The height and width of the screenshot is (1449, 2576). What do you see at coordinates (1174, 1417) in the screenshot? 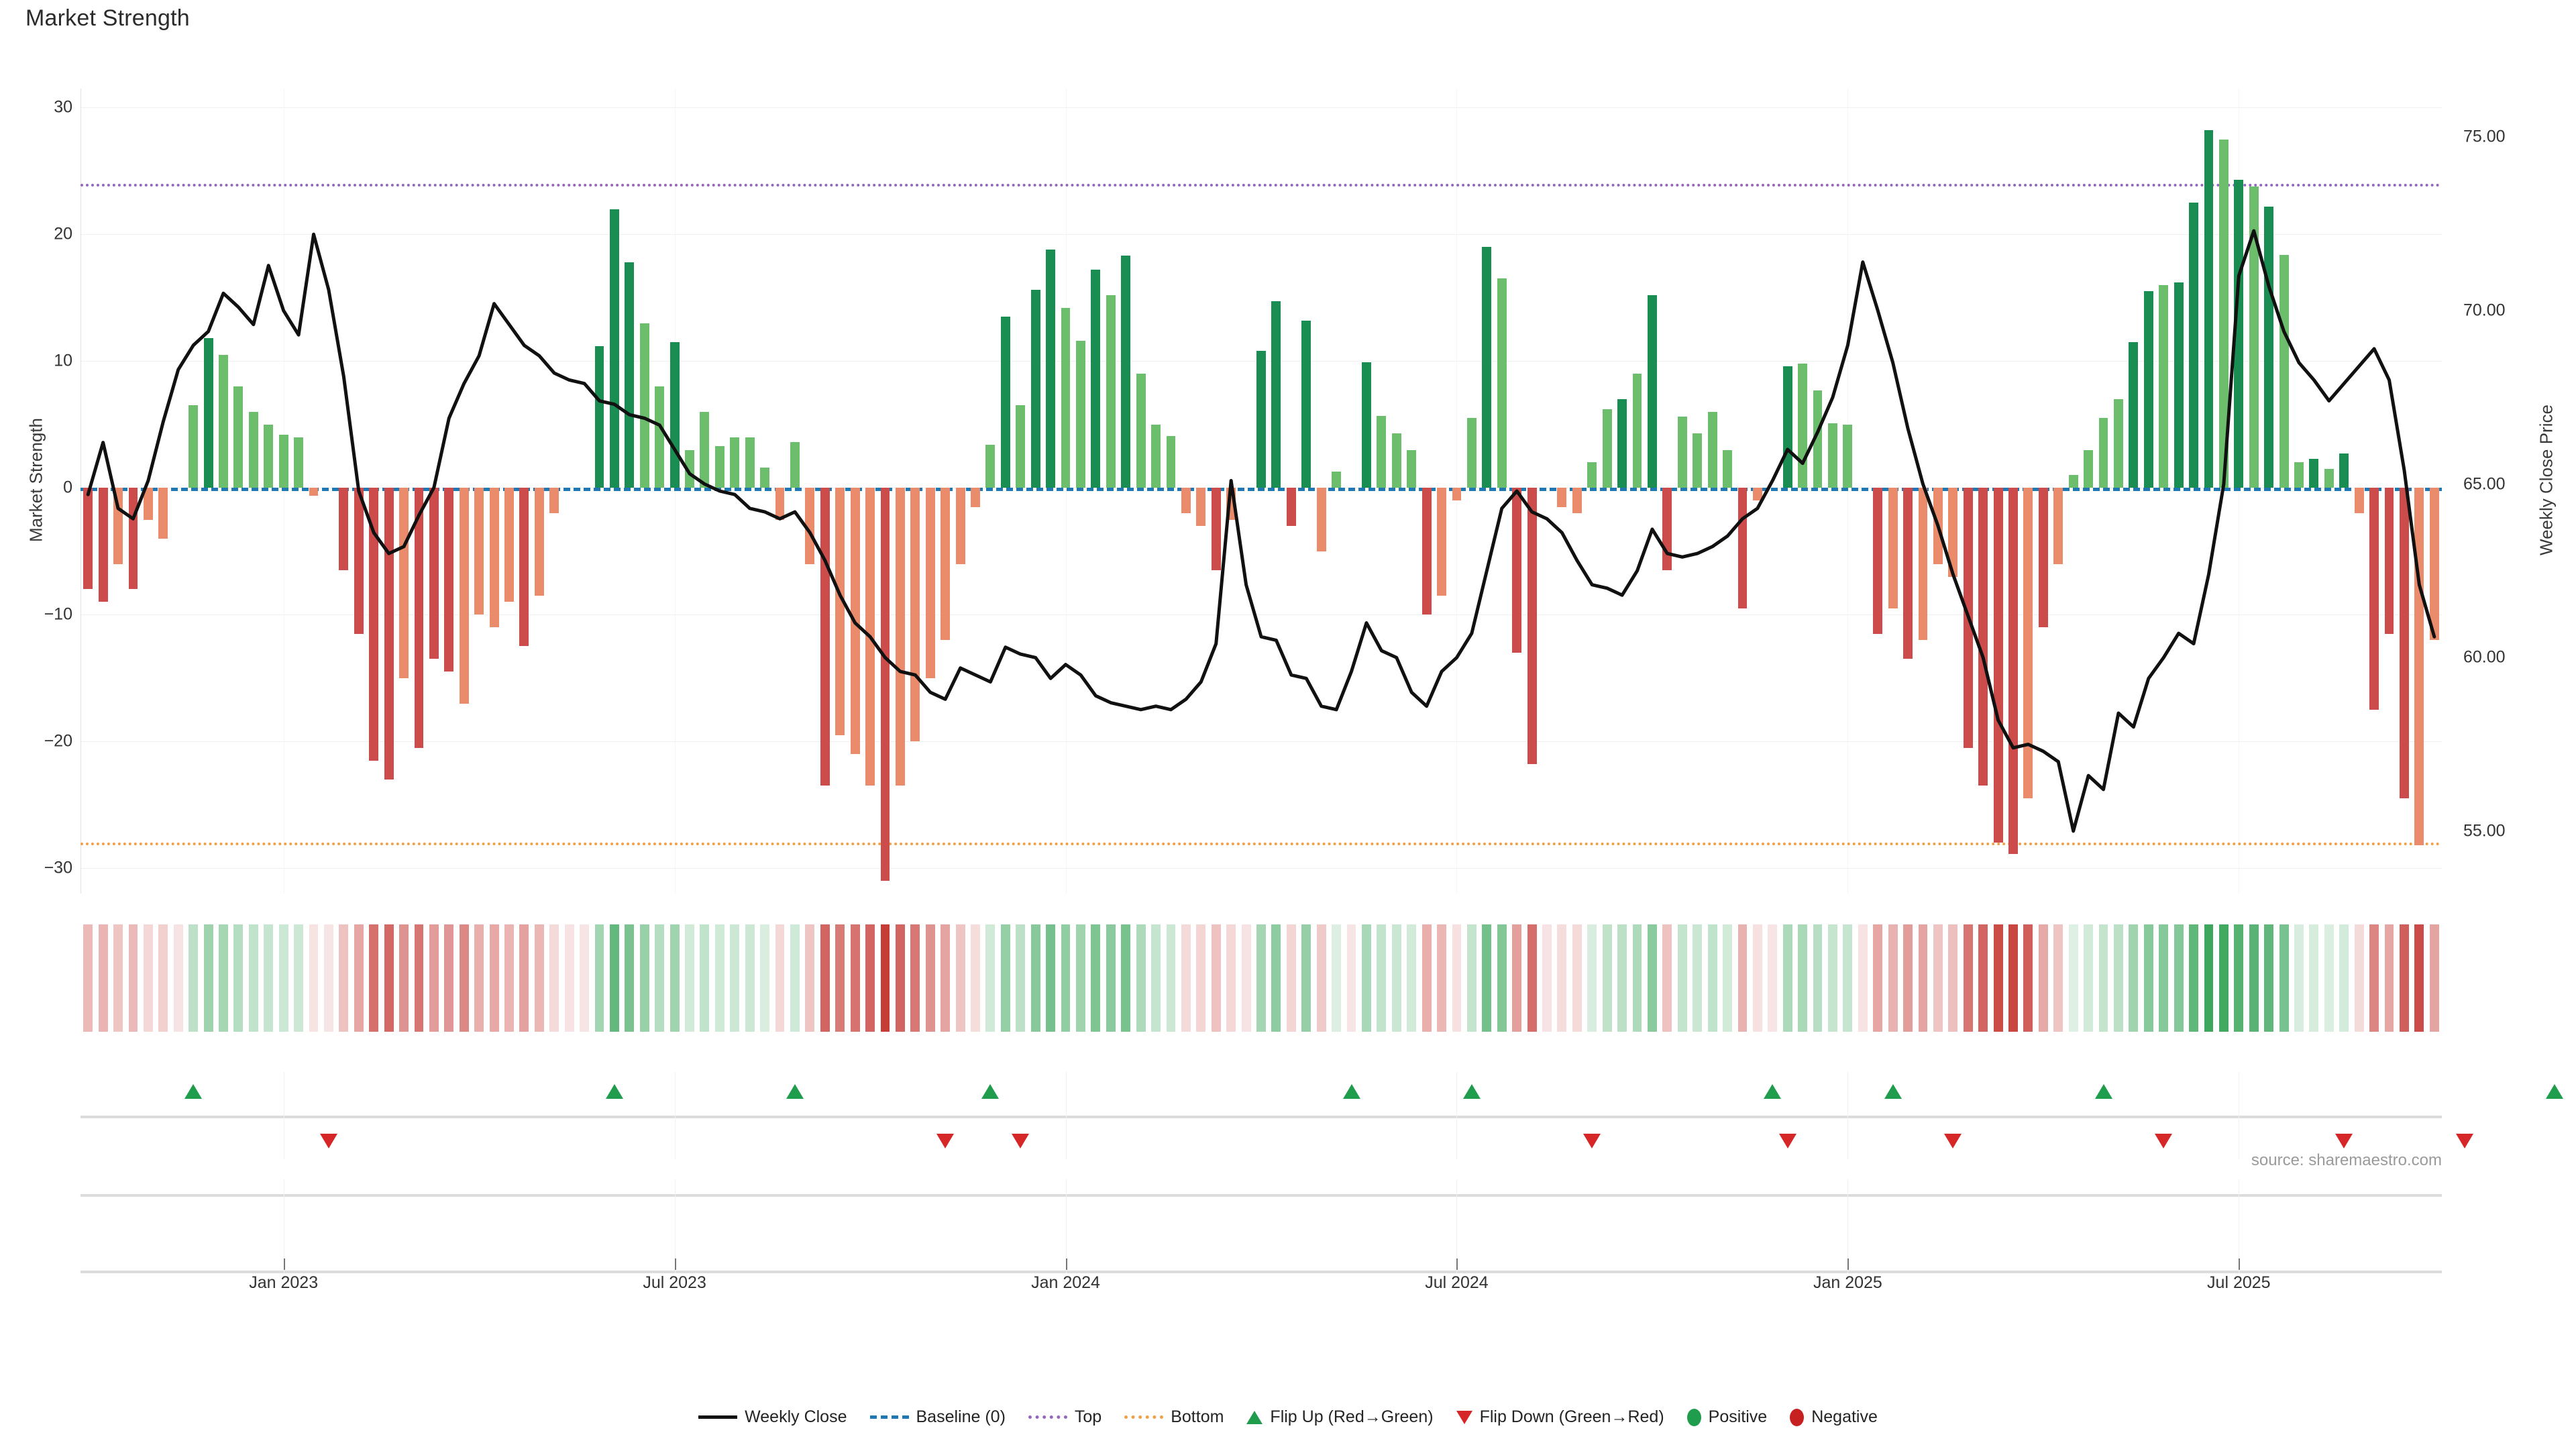
I see `legend-item: Bottom` at bounding box center [1174, 1417].